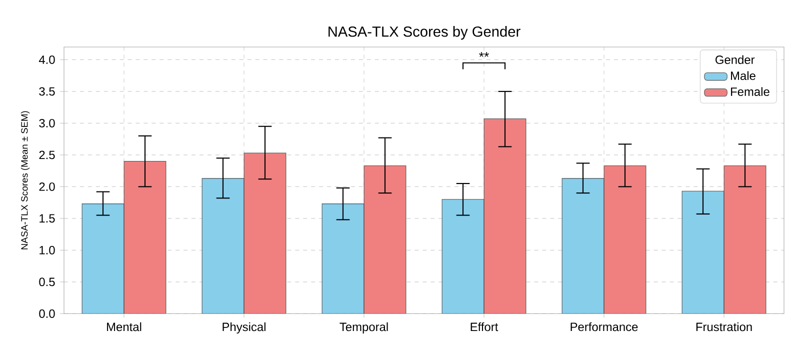  I want to click on legend-title: Gender, so click(735, 59).